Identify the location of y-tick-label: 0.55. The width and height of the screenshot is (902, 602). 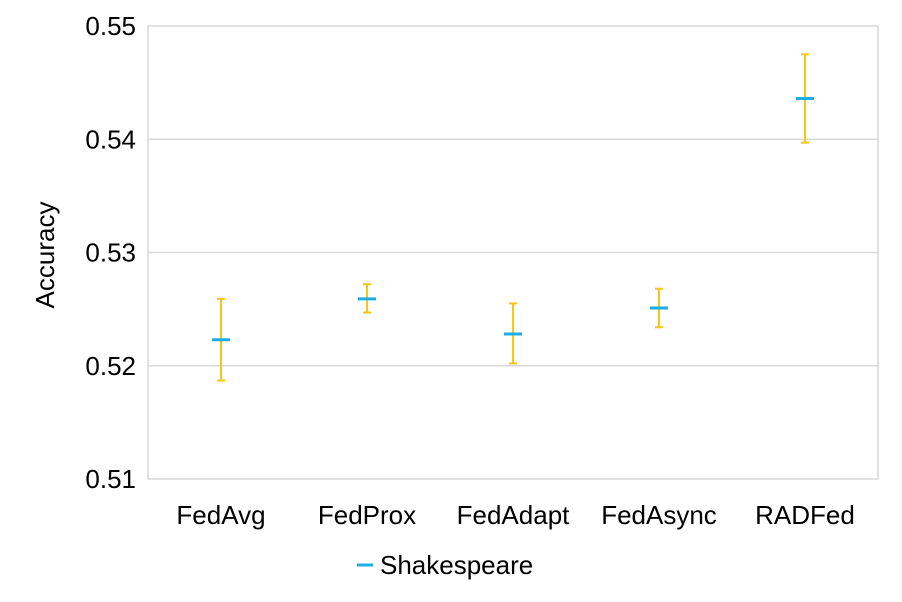
(110, 26).